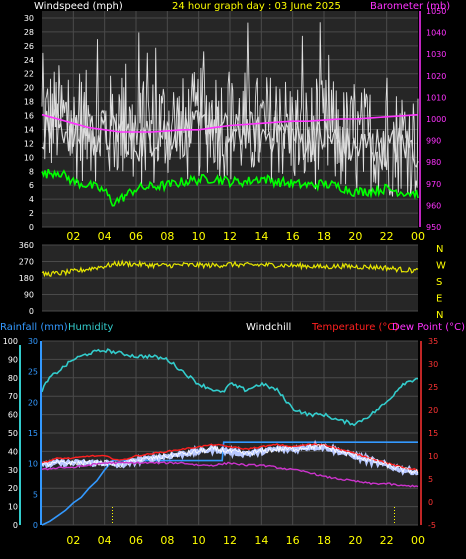  Describe the element at coordinates (433, 141) in the screenshot. I see `barometer-tick-label: 990` at that location.